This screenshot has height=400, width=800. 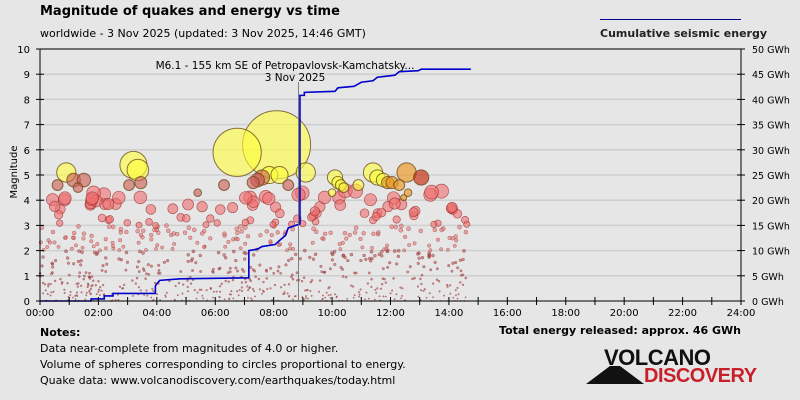 What do you see at coordinates (23, 50) in the screenshot?
I see `y-tick-label: 10` at bounding box center [23, 50].